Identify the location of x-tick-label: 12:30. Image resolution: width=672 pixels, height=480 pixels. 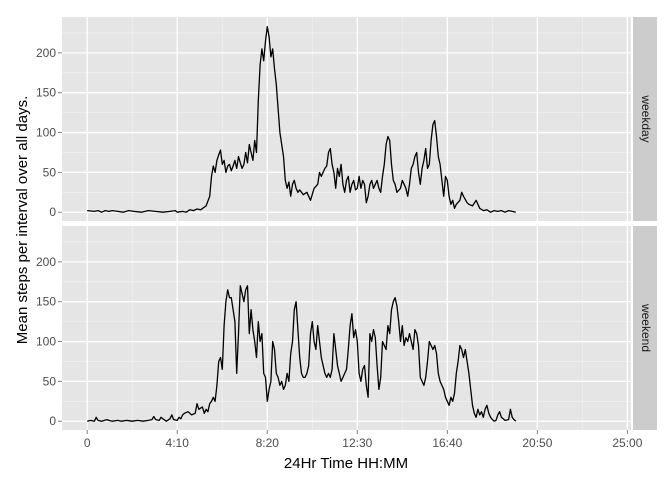
(357, 443).